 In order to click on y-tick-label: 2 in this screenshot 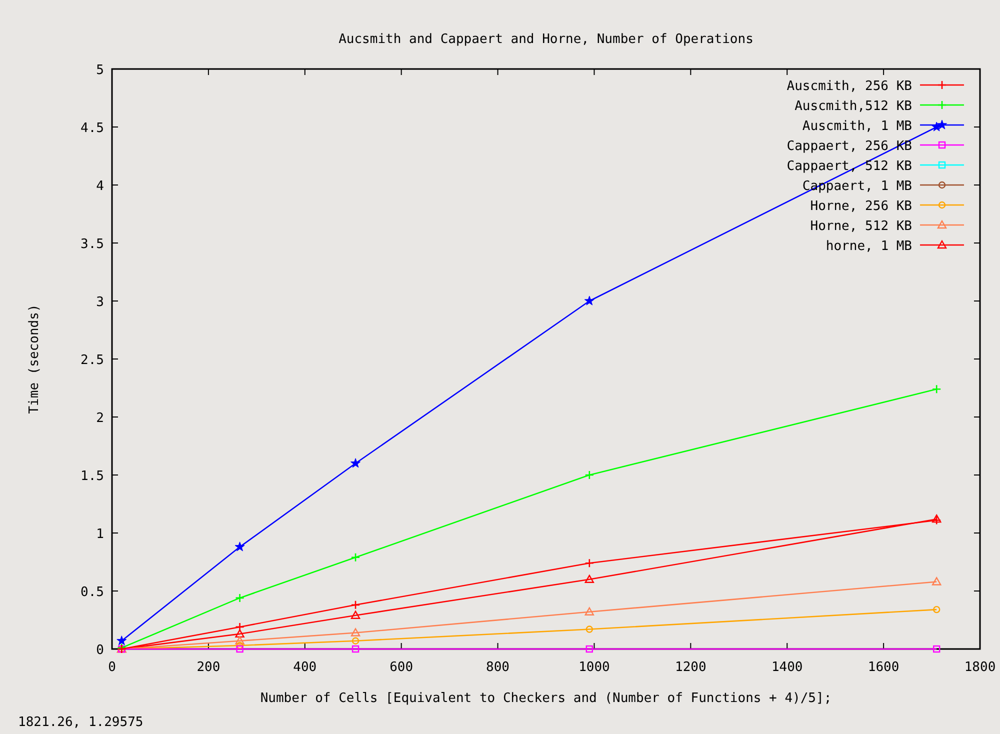, I will do `click(100, 418)`.